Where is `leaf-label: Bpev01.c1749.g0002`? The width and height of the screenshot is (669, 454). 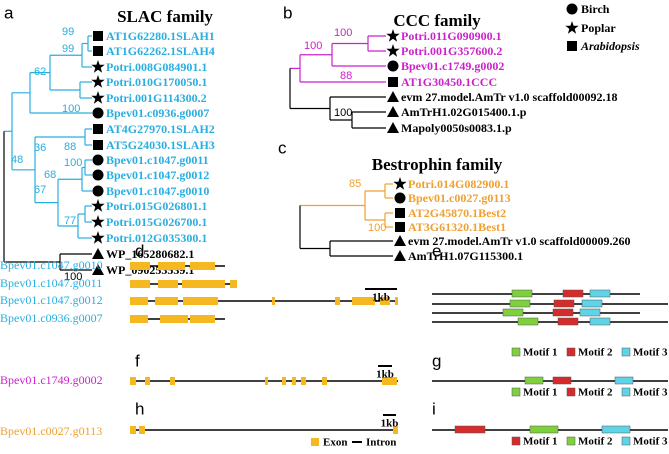
leaf-label: Bpev01.c1749.g0002 is located at coordinates (452, 66).